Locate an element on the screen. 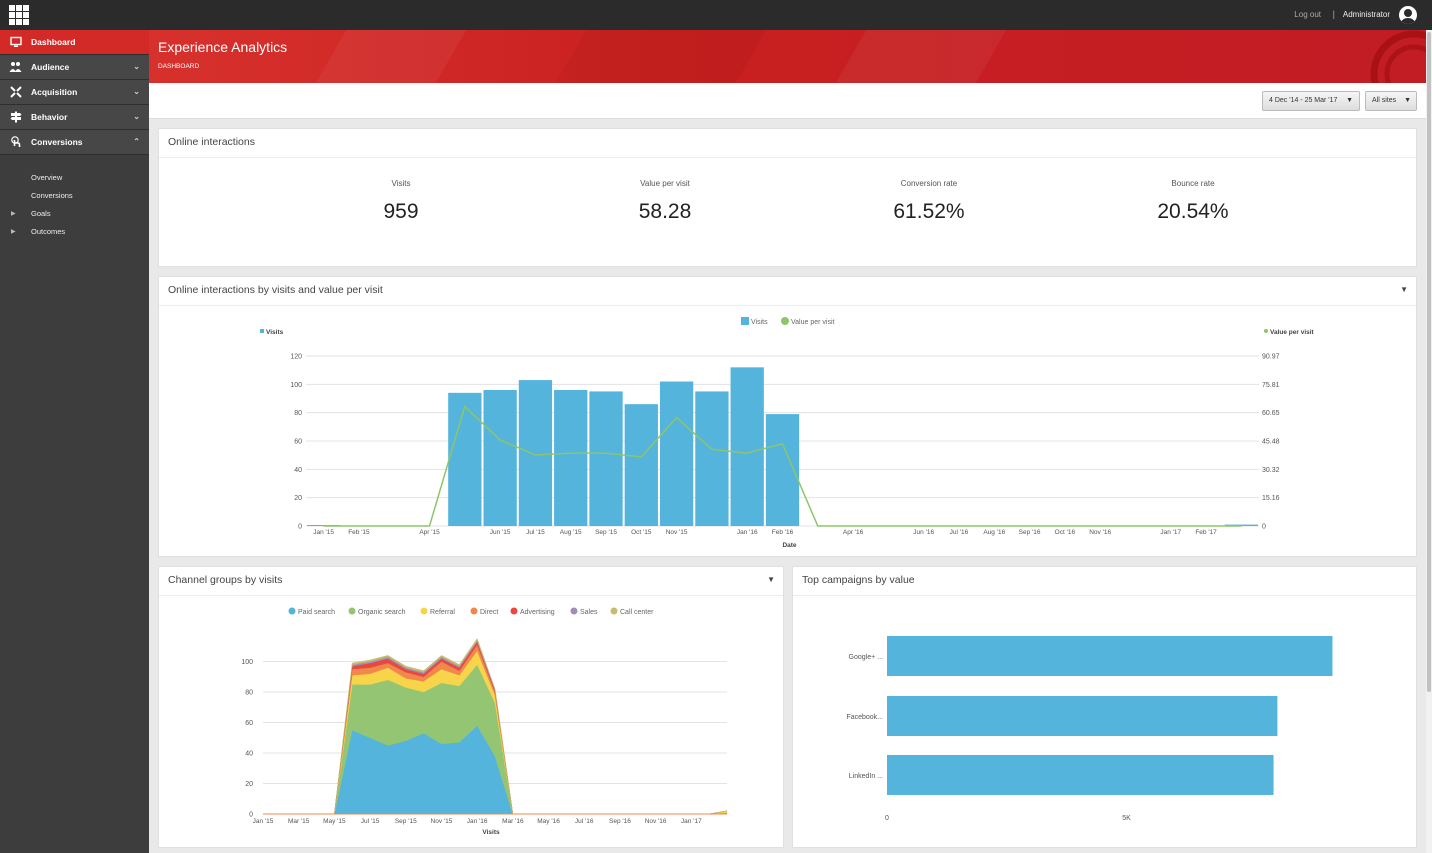 The height and width of the screenshot is (853, 1432). value-per-visit-line is located at coordinates (782, 466).